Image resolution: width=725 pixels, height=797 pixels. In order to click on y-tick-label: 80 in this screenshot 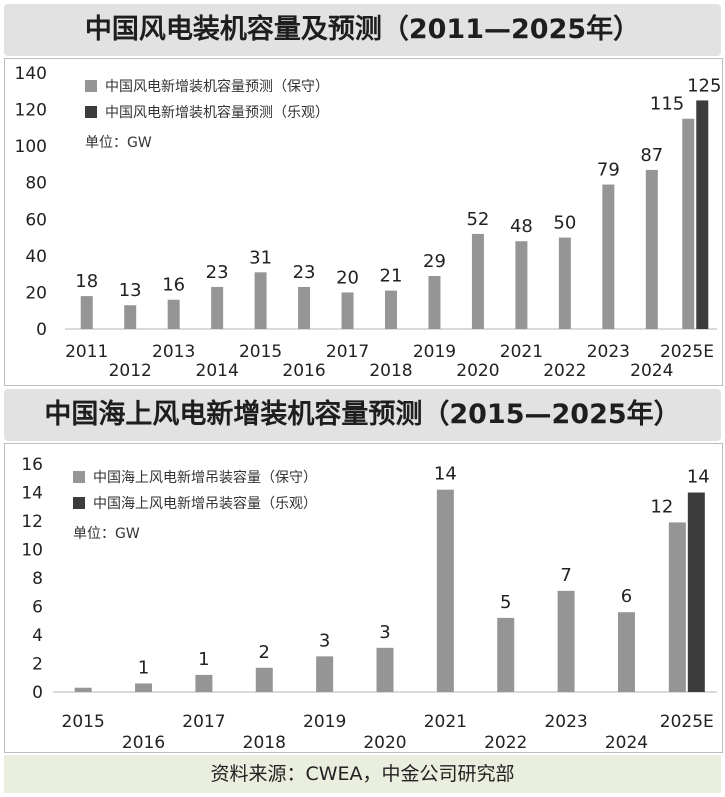, I will do `click(36, 184)`.